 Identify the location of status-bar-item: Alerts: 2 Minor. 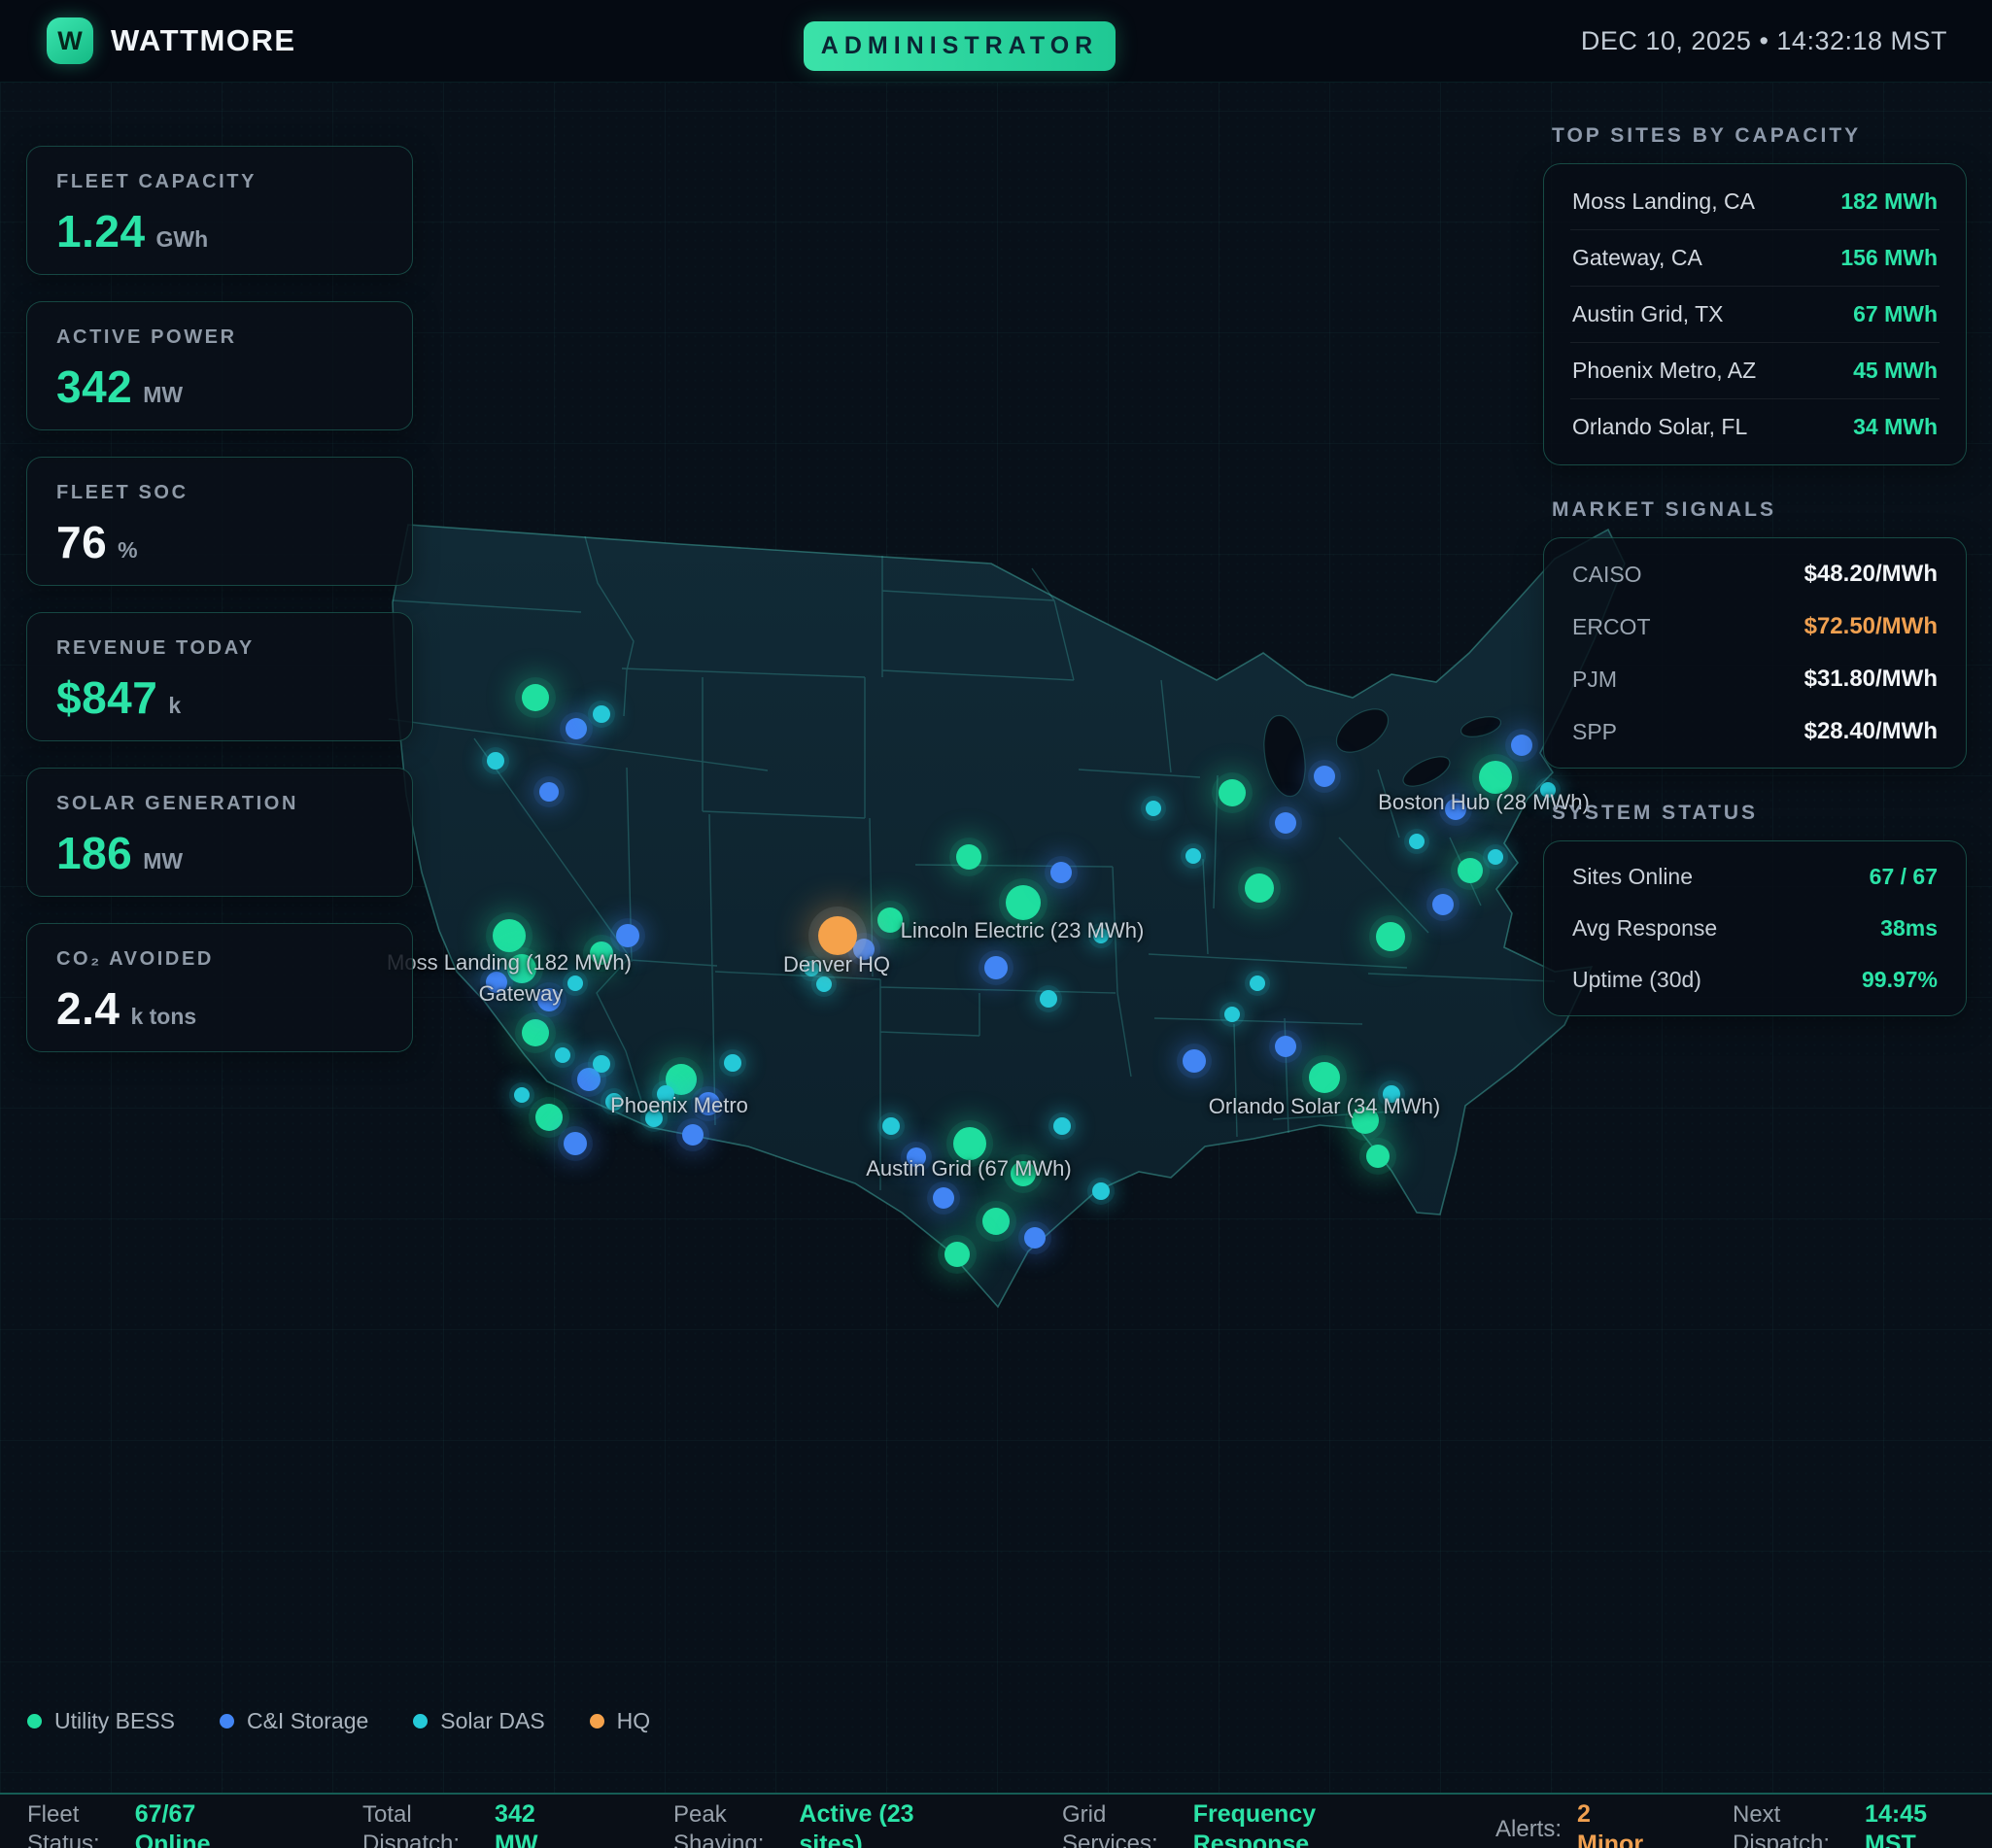
(1614, 1823).